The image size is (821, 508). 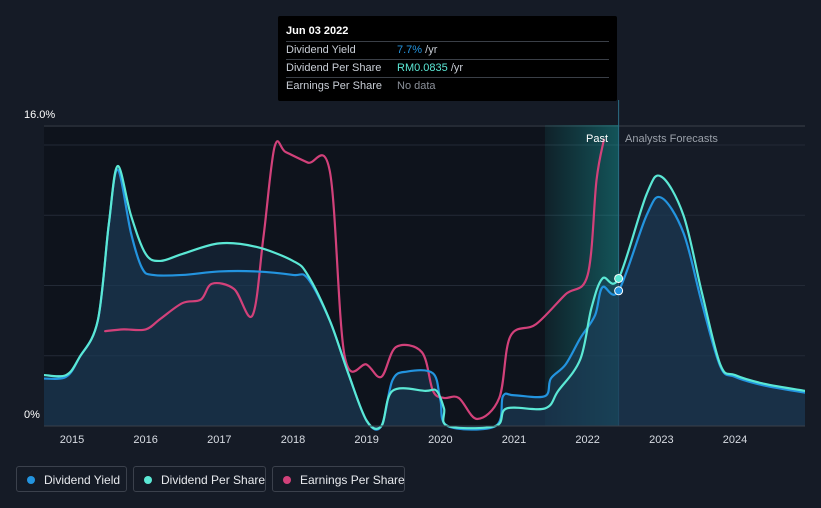 What do you see at coordinates (671, 139) in the screenshot?
I see `forecast-label: Analysts Forecasts` at bounding box center [671, 139].